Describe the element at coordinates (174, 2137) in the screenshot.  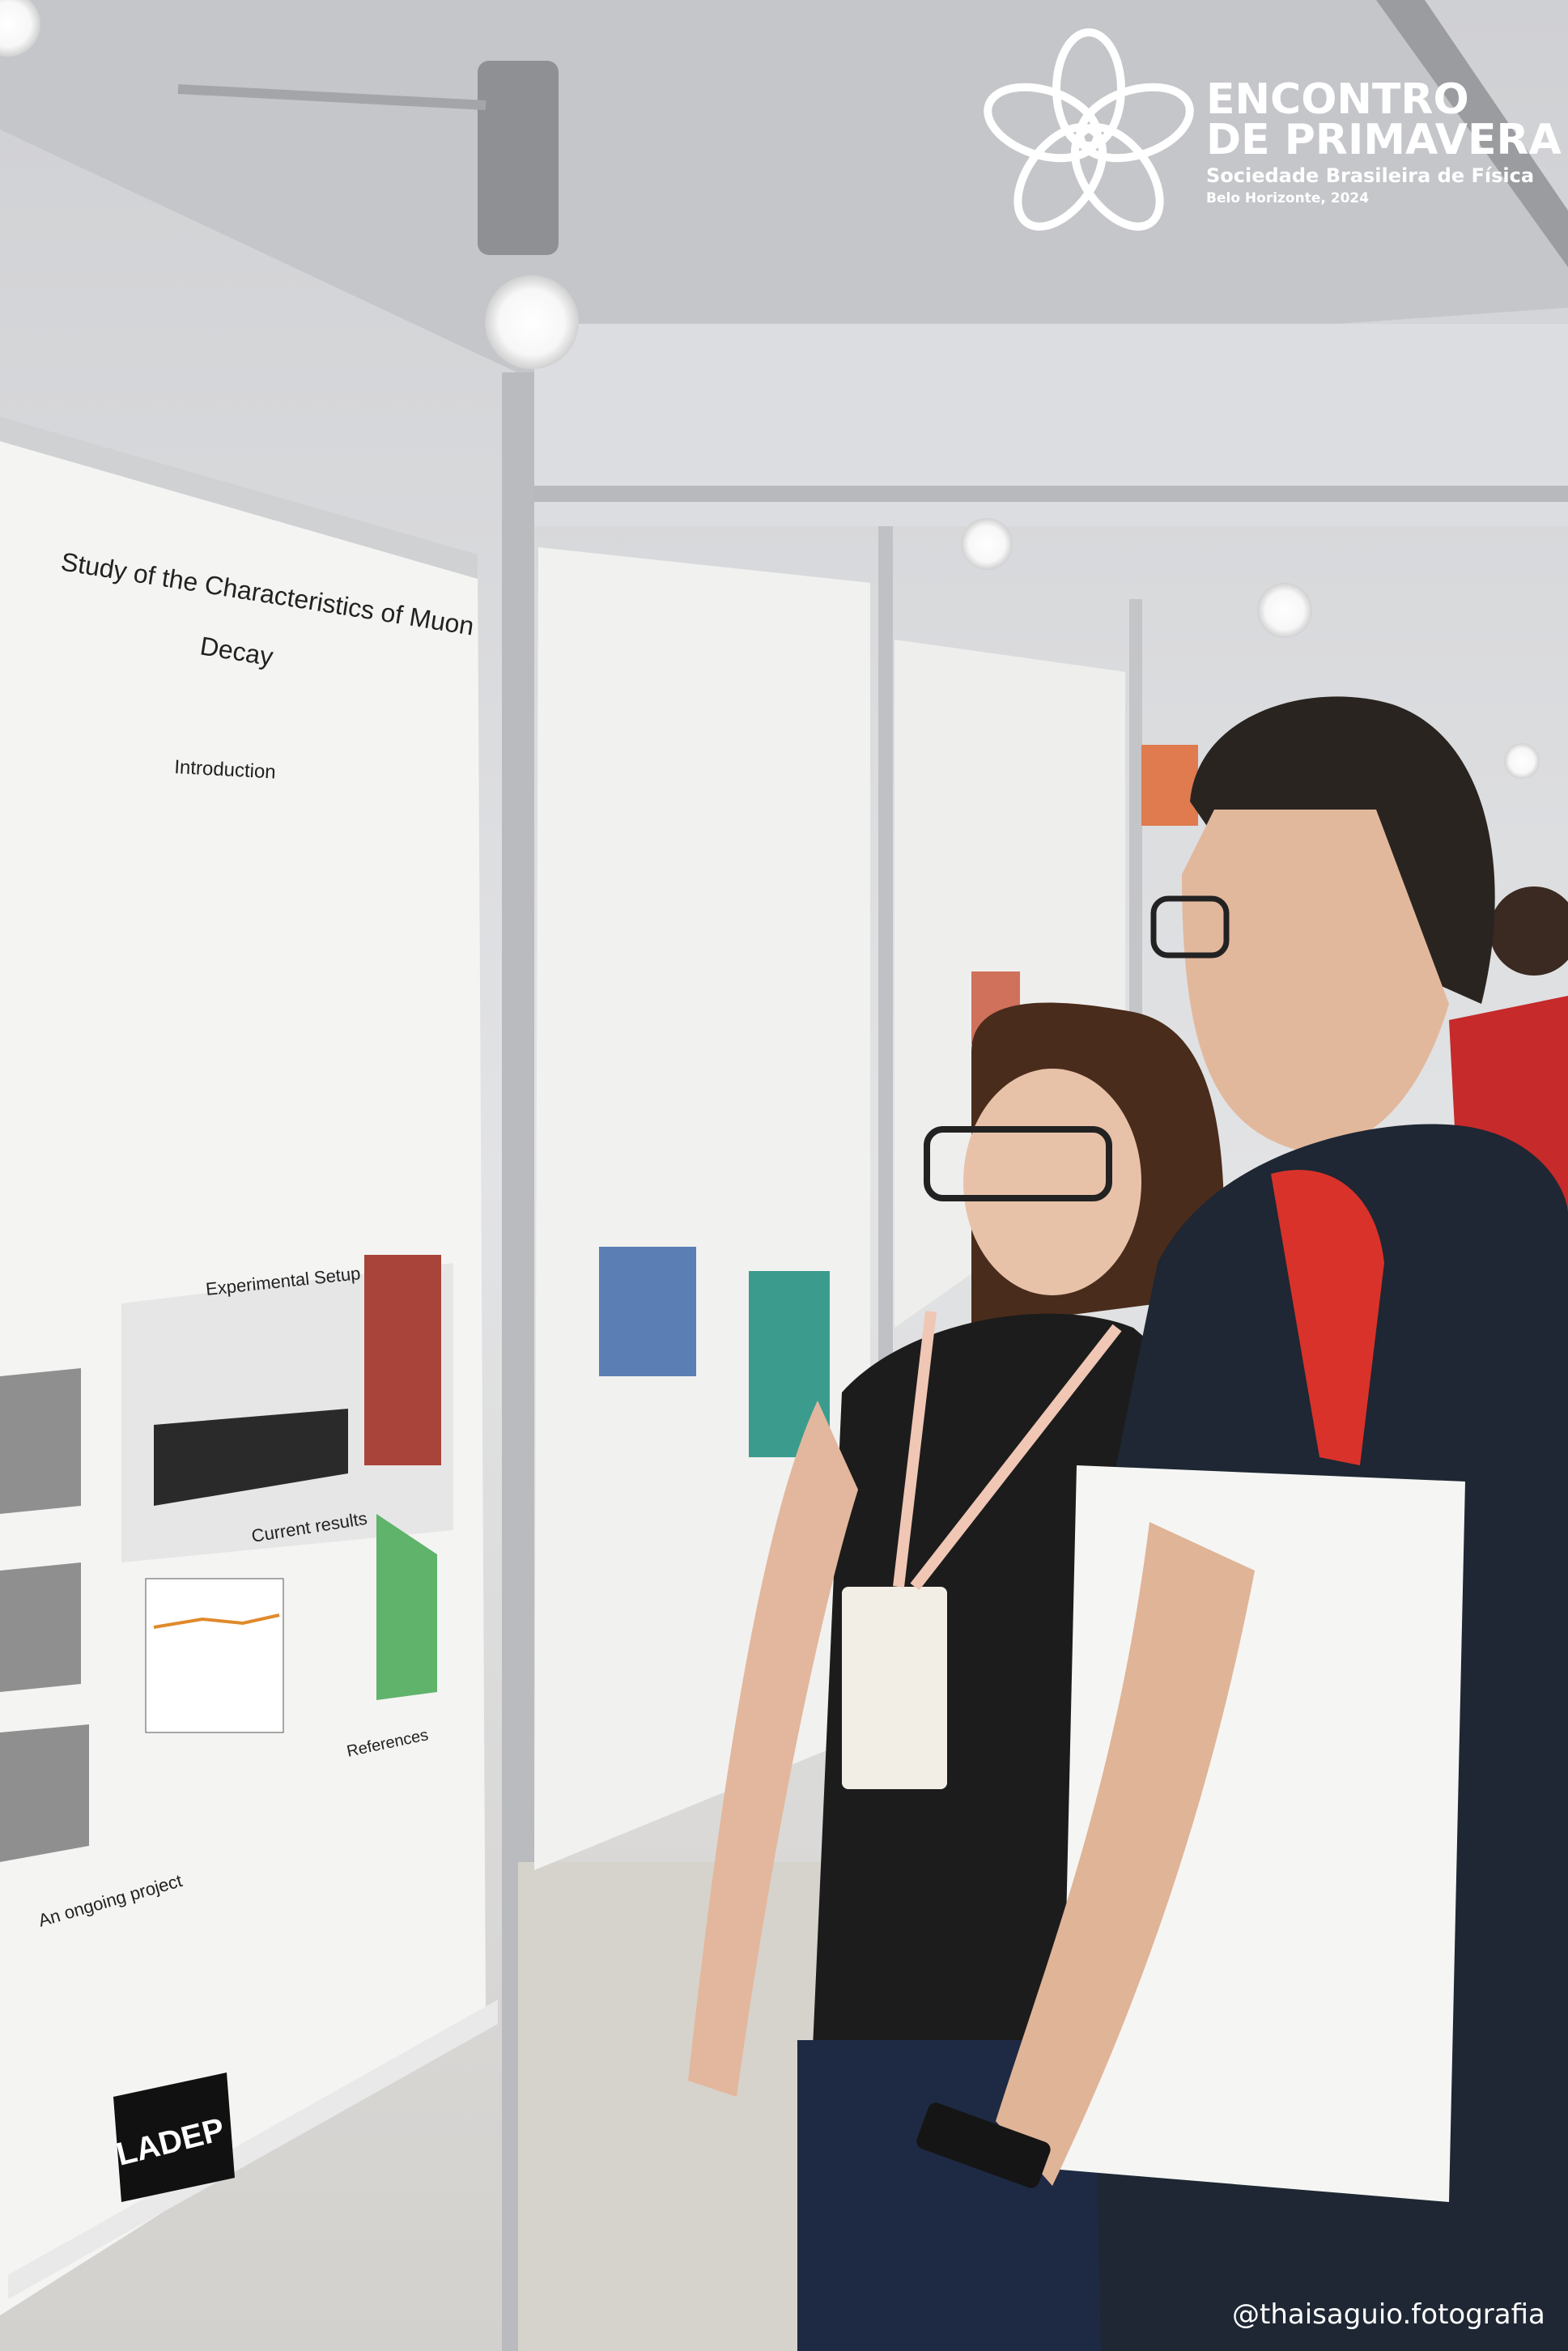
I see `poster-logo` at that location.